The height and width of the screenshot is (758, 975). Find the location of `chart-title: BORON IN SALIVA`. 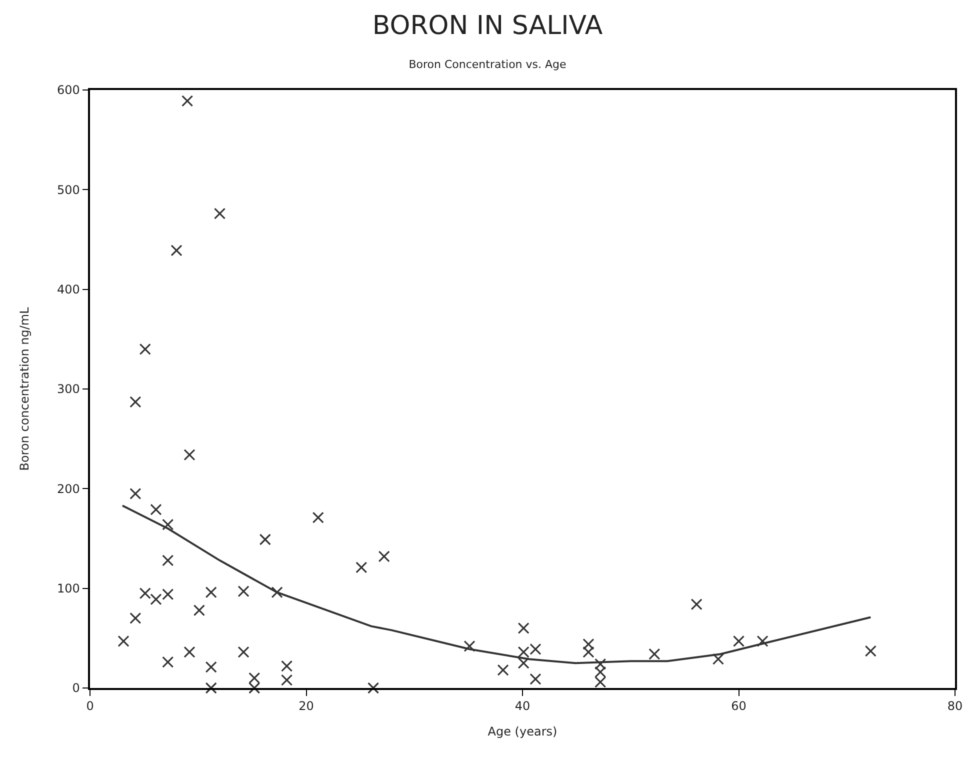

chart-title: BORON IN SALIVA is located at coordinates (487, 26).